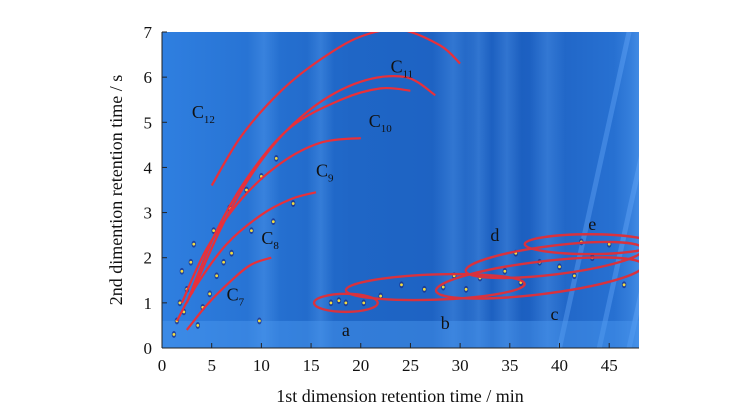 The height and width of the screenshot is (420, 756). What do you see at coordinates (331, 178) in the screenshot?
I see `homolog-label-sub: 9` at bounding box center [331, 178].